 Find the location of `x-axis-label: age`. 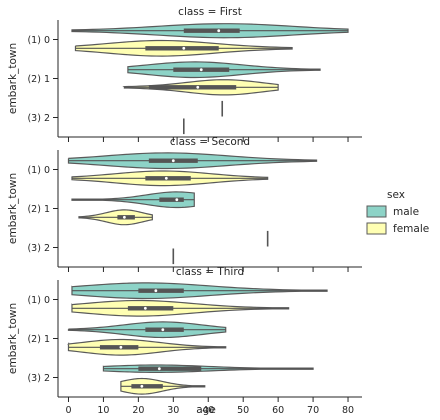

x-axis-label: age is located at coordinates (206, 410).